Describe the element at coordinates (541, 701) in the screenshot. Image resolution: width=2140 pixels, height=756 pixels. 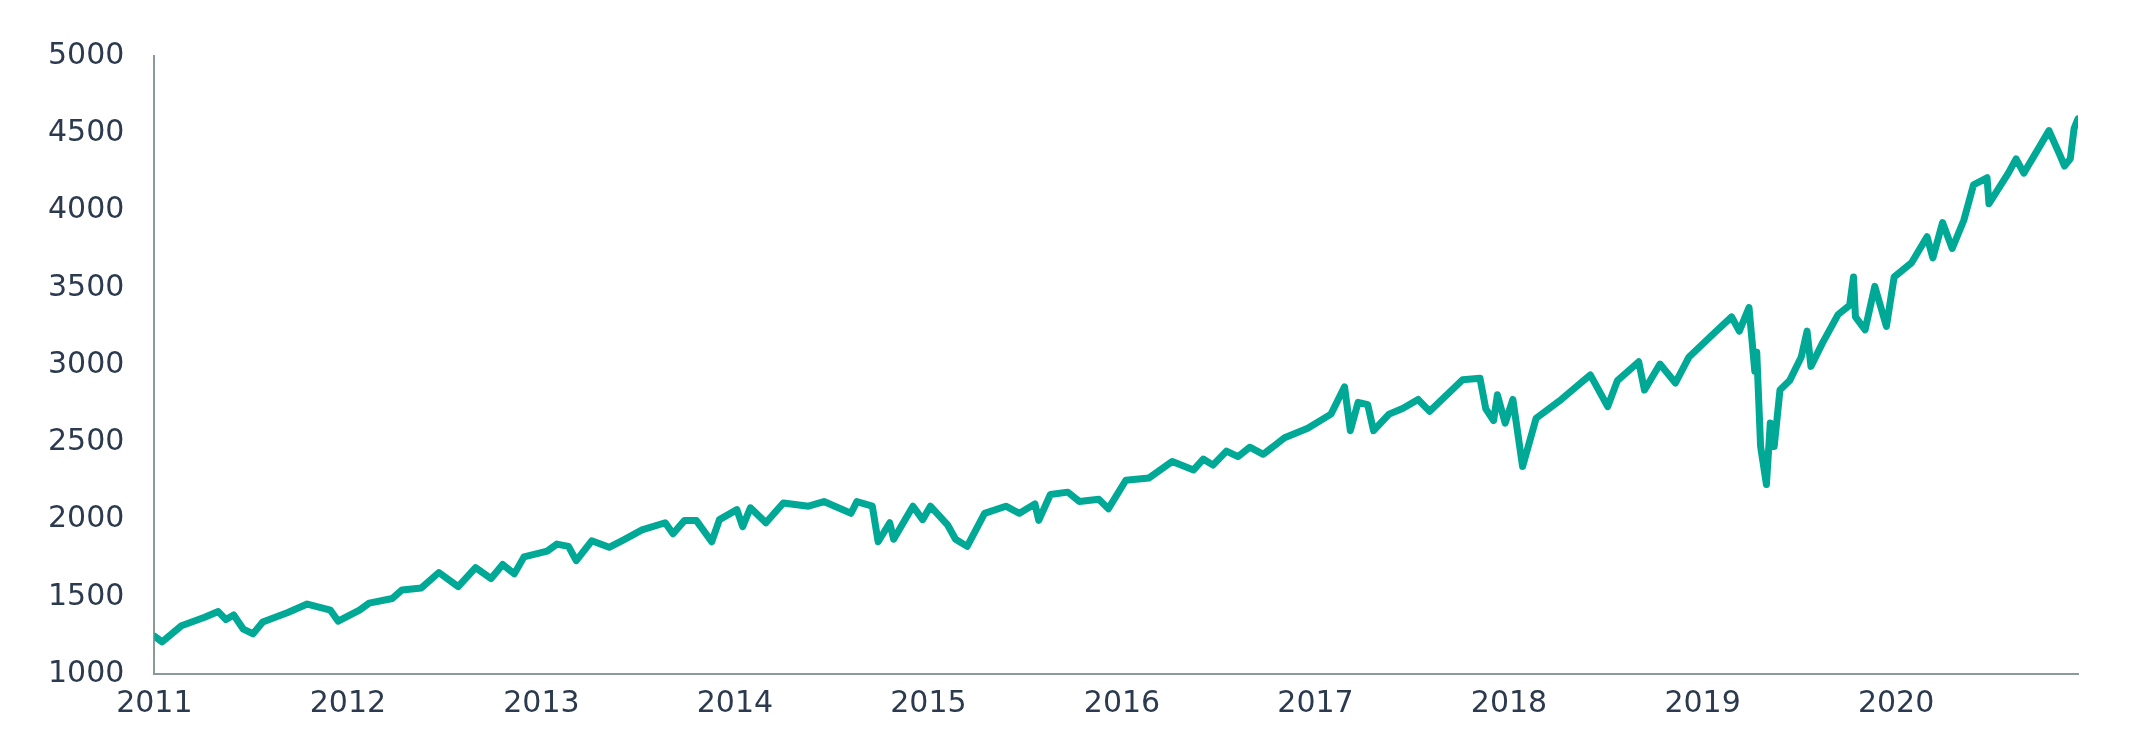
I see `x-tick-label: 2013` at that location.